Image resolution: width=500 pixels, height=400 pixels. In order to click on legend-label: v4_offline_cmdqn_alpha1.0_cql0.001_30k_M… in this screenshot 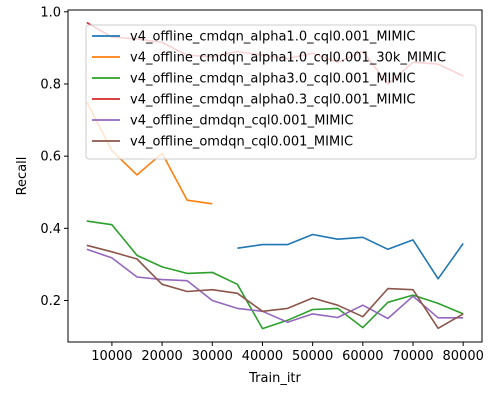, I will do `click(288, 58)`.